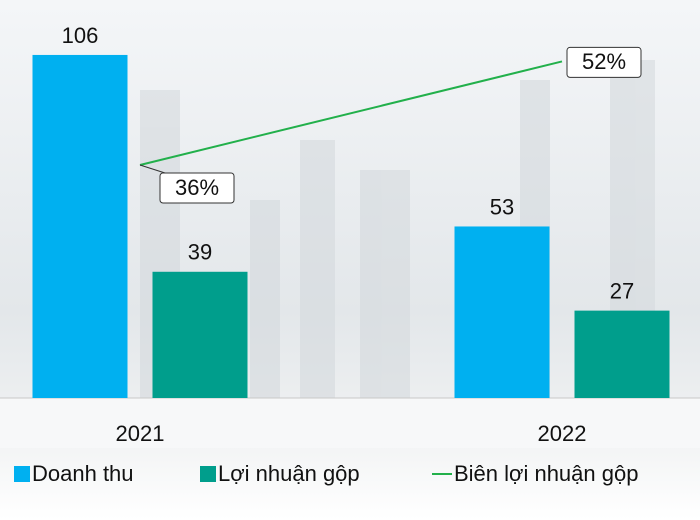 The image size is (700, 520). I want to click on legend-label: Doanh thu, so click(83, 473).